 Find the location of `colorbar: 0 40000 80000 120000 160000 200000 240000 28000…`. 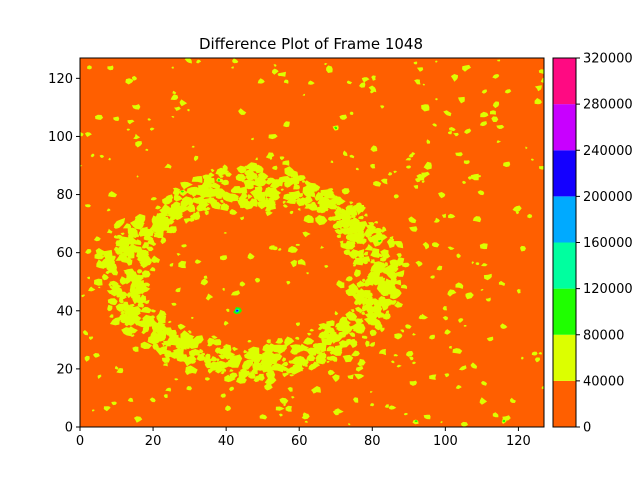

colorbar: 0 40000 80000 120000 160000 200000 240000 28000… is located at coordinates (592, 244).